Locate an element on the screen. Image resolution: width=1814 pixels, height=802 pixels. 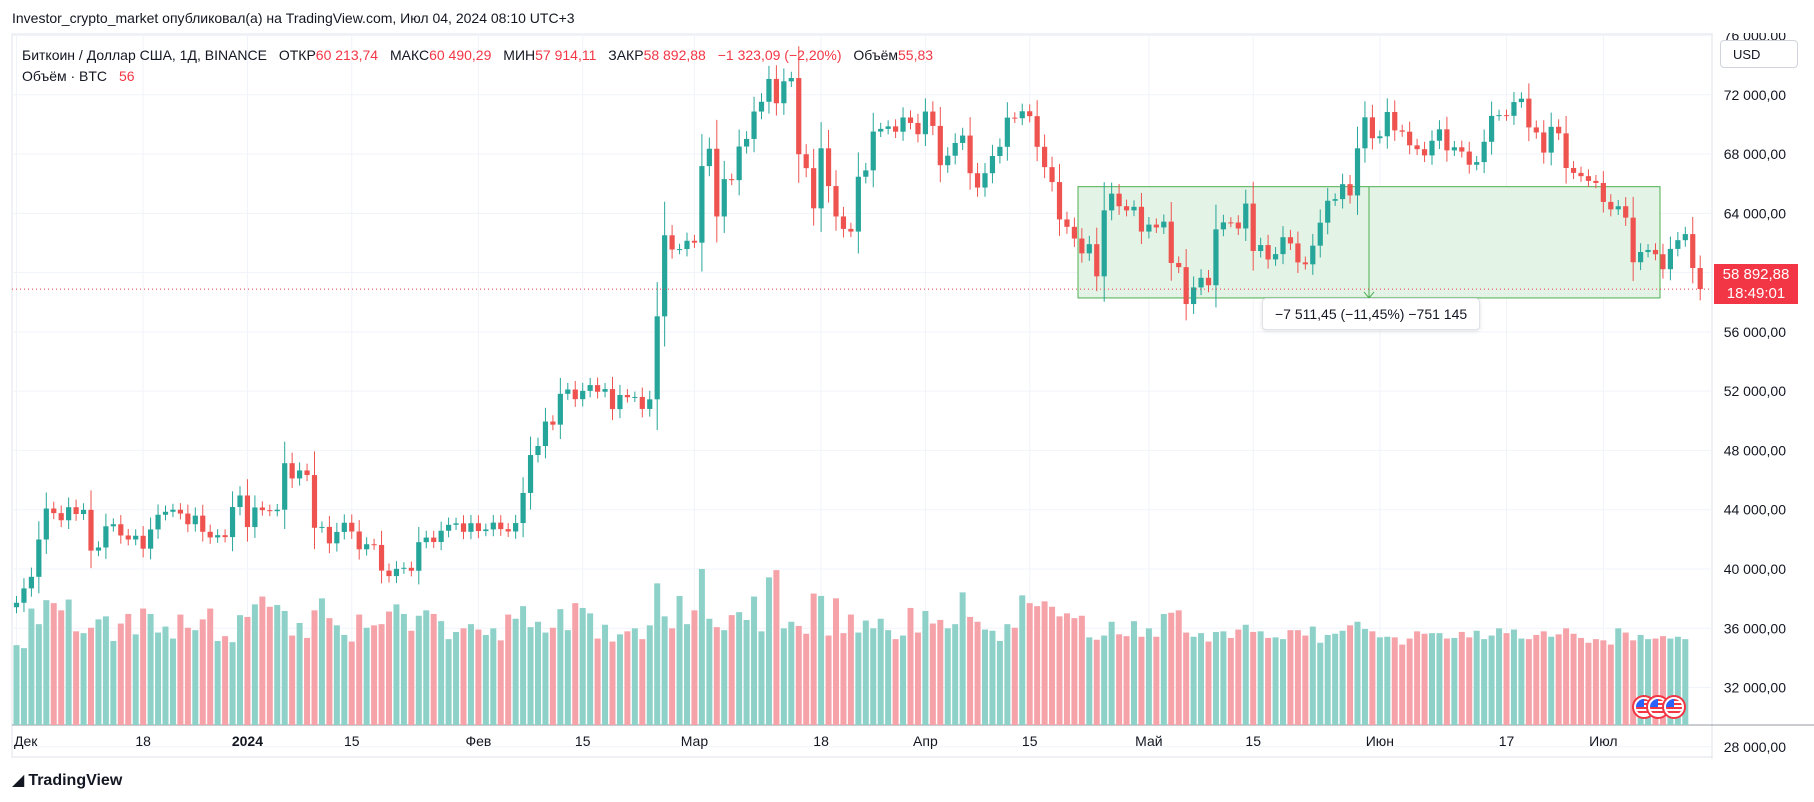
legend-change: −1 323,09 (−2,20%) is located at coordinates (779, 55).